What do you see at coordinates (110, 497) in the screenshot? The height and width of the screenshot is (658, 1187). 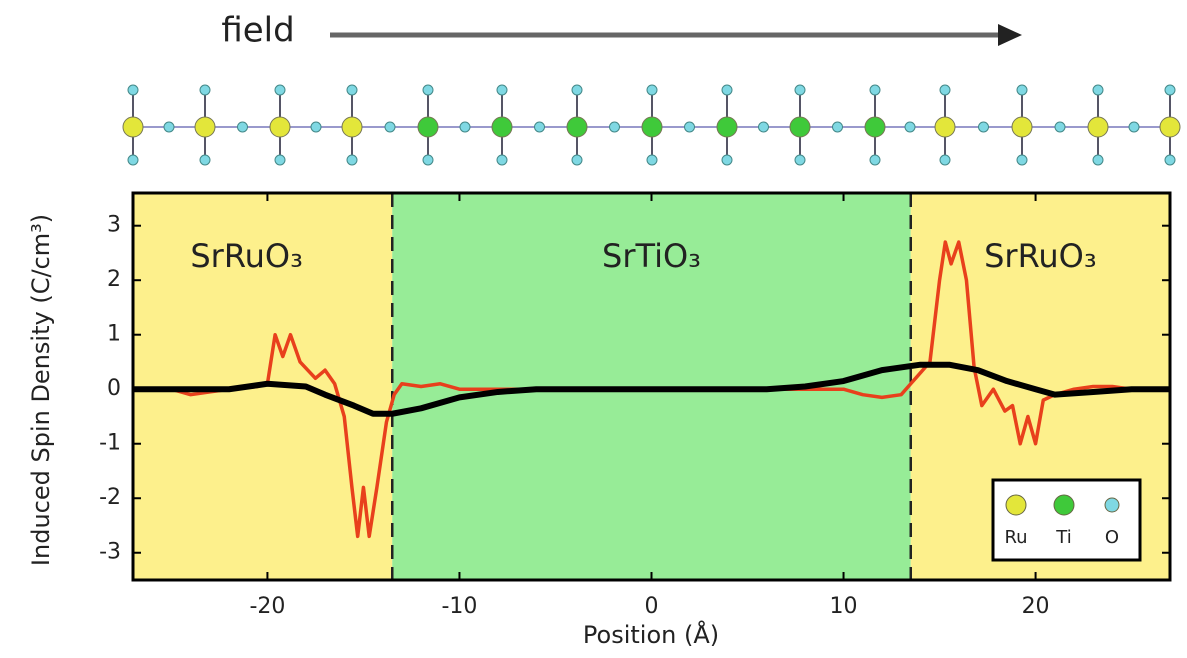 I see `y-tick-label: -2` at bounding box center [110, 497].